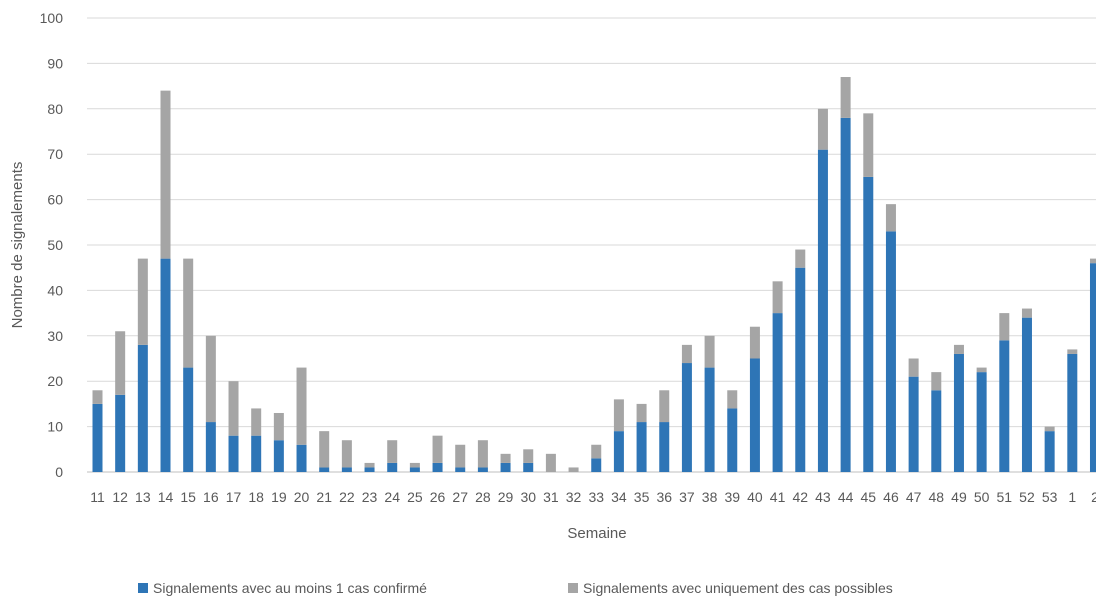  What do you see at coordinates (17, 245) in the screenshot?
I see `y-axis-title: Nombre de signalements` at bounding box center [17, 245].